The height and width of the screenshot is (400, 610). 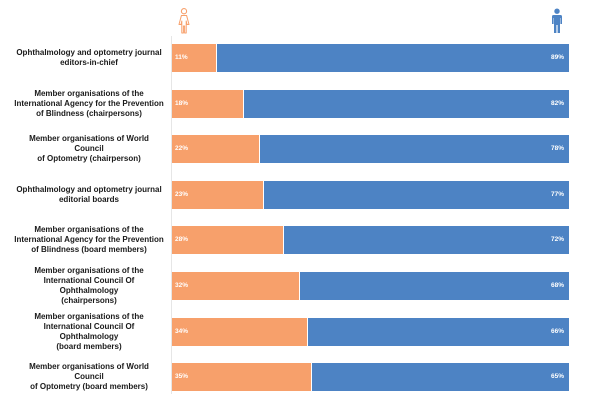 I want to click on data-label-female: 11%, so click(x=181, y=57).